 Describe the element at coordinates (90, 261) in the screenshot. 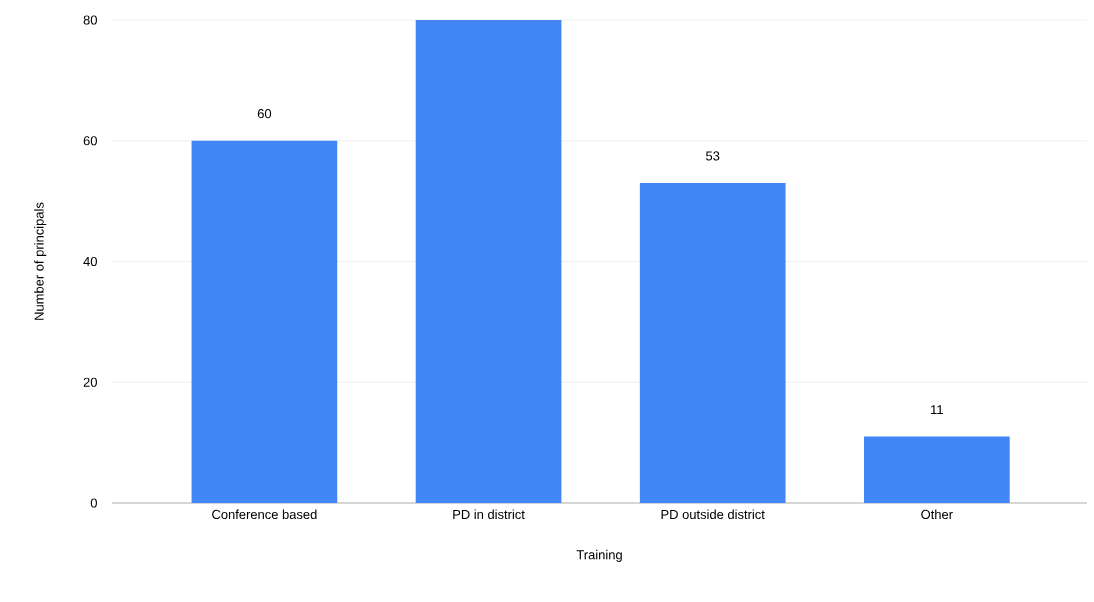

I see `y-tick-label: 40` at that location.